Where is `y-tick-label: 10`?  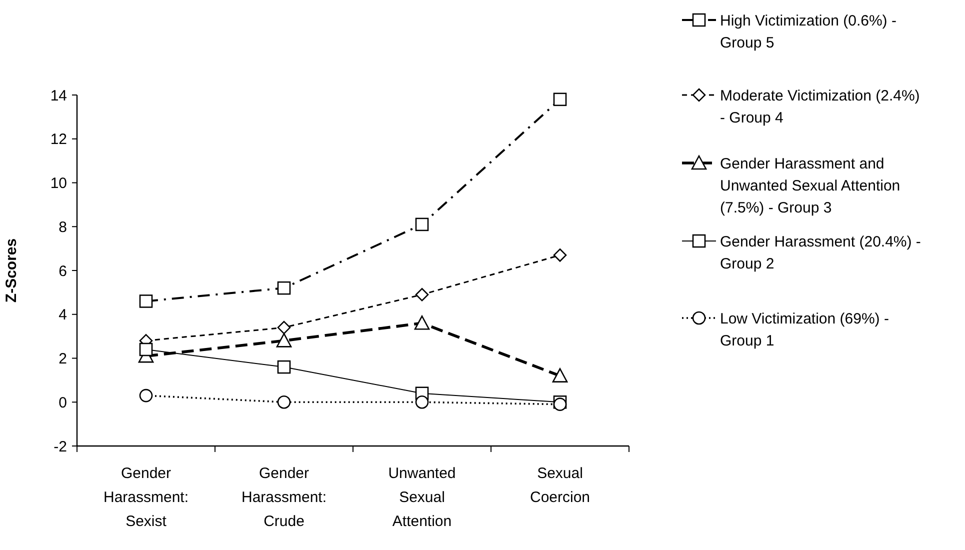
y-tick-label: 10 is located at coordinates (58, 183).